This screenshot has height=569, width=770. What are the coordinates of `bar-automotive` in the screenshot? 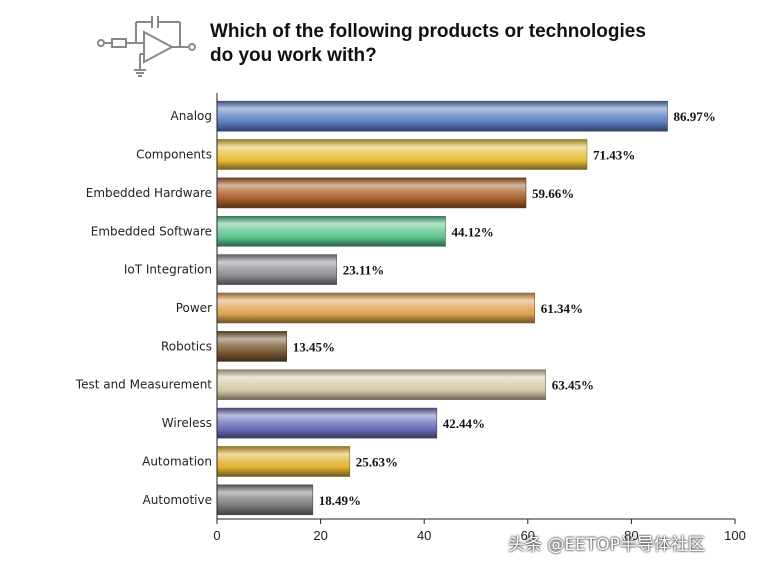 It's located at (265, 500).